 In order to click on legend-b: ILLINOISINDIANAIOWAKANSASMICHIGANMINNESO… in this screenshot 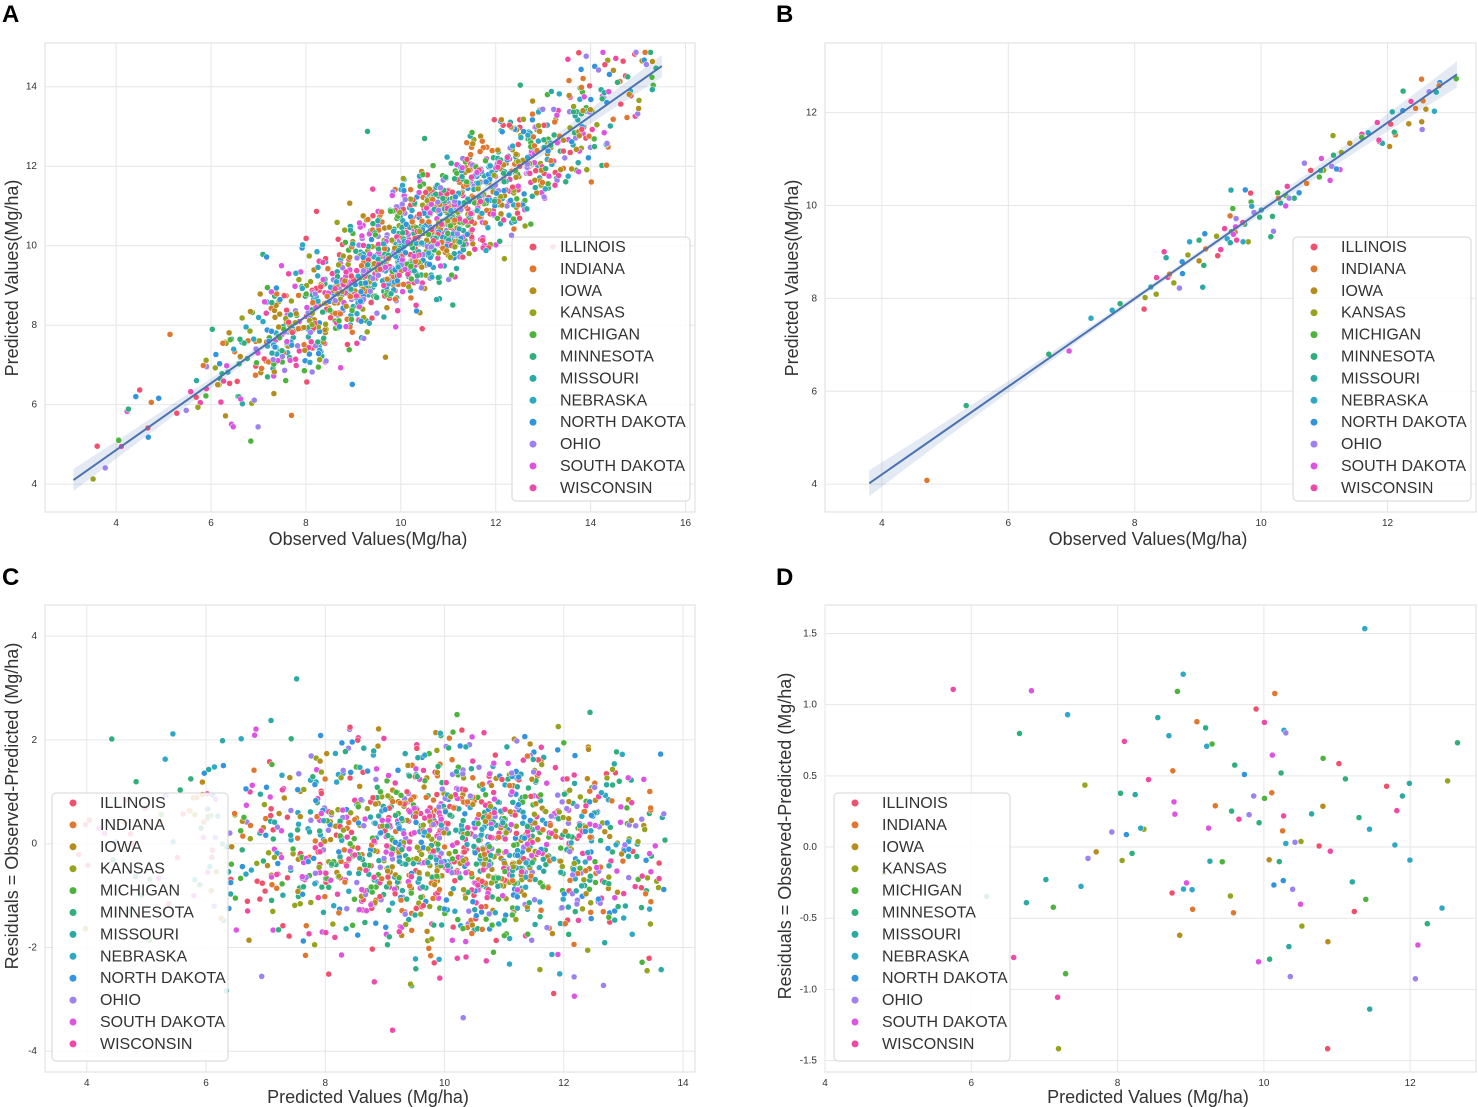, I will do `click(1382, 369)`.